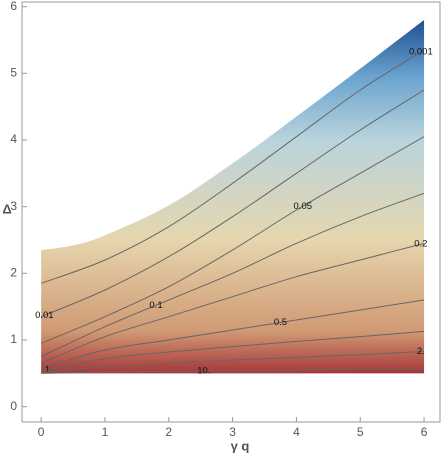 The height and width of the screenshot is (459, 443). I want to click on x-tick-label: 3, so click(232, 432).